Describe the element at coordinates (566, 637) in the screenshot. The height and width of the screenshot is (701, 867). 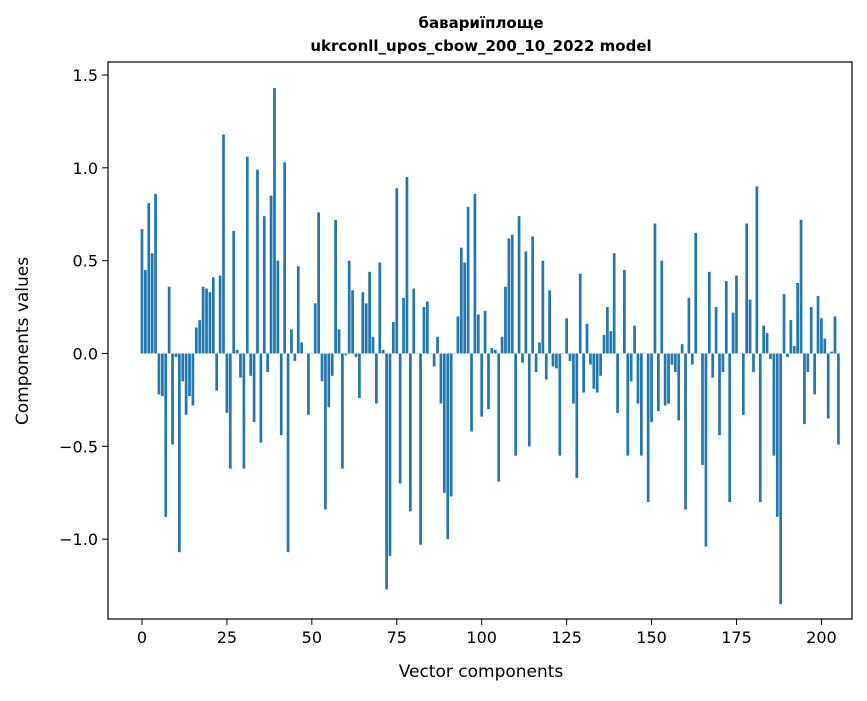
I see `x-tick-label: 125` at that location.